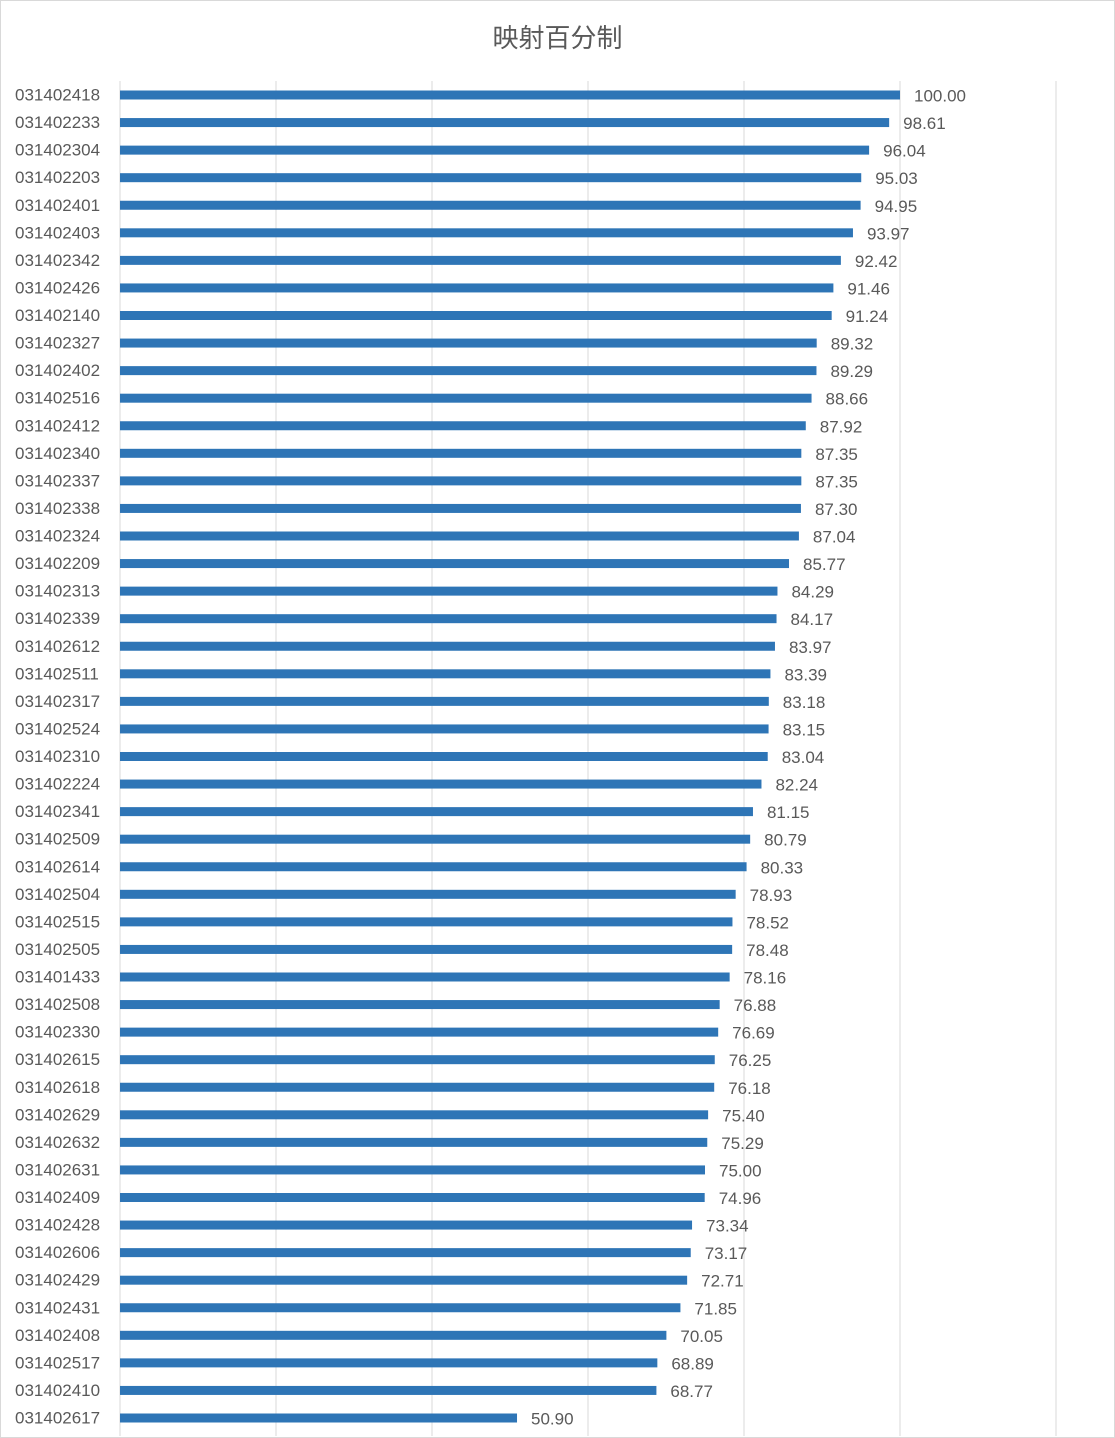  I want to click on category-label: 031402342, so click(57, 260).